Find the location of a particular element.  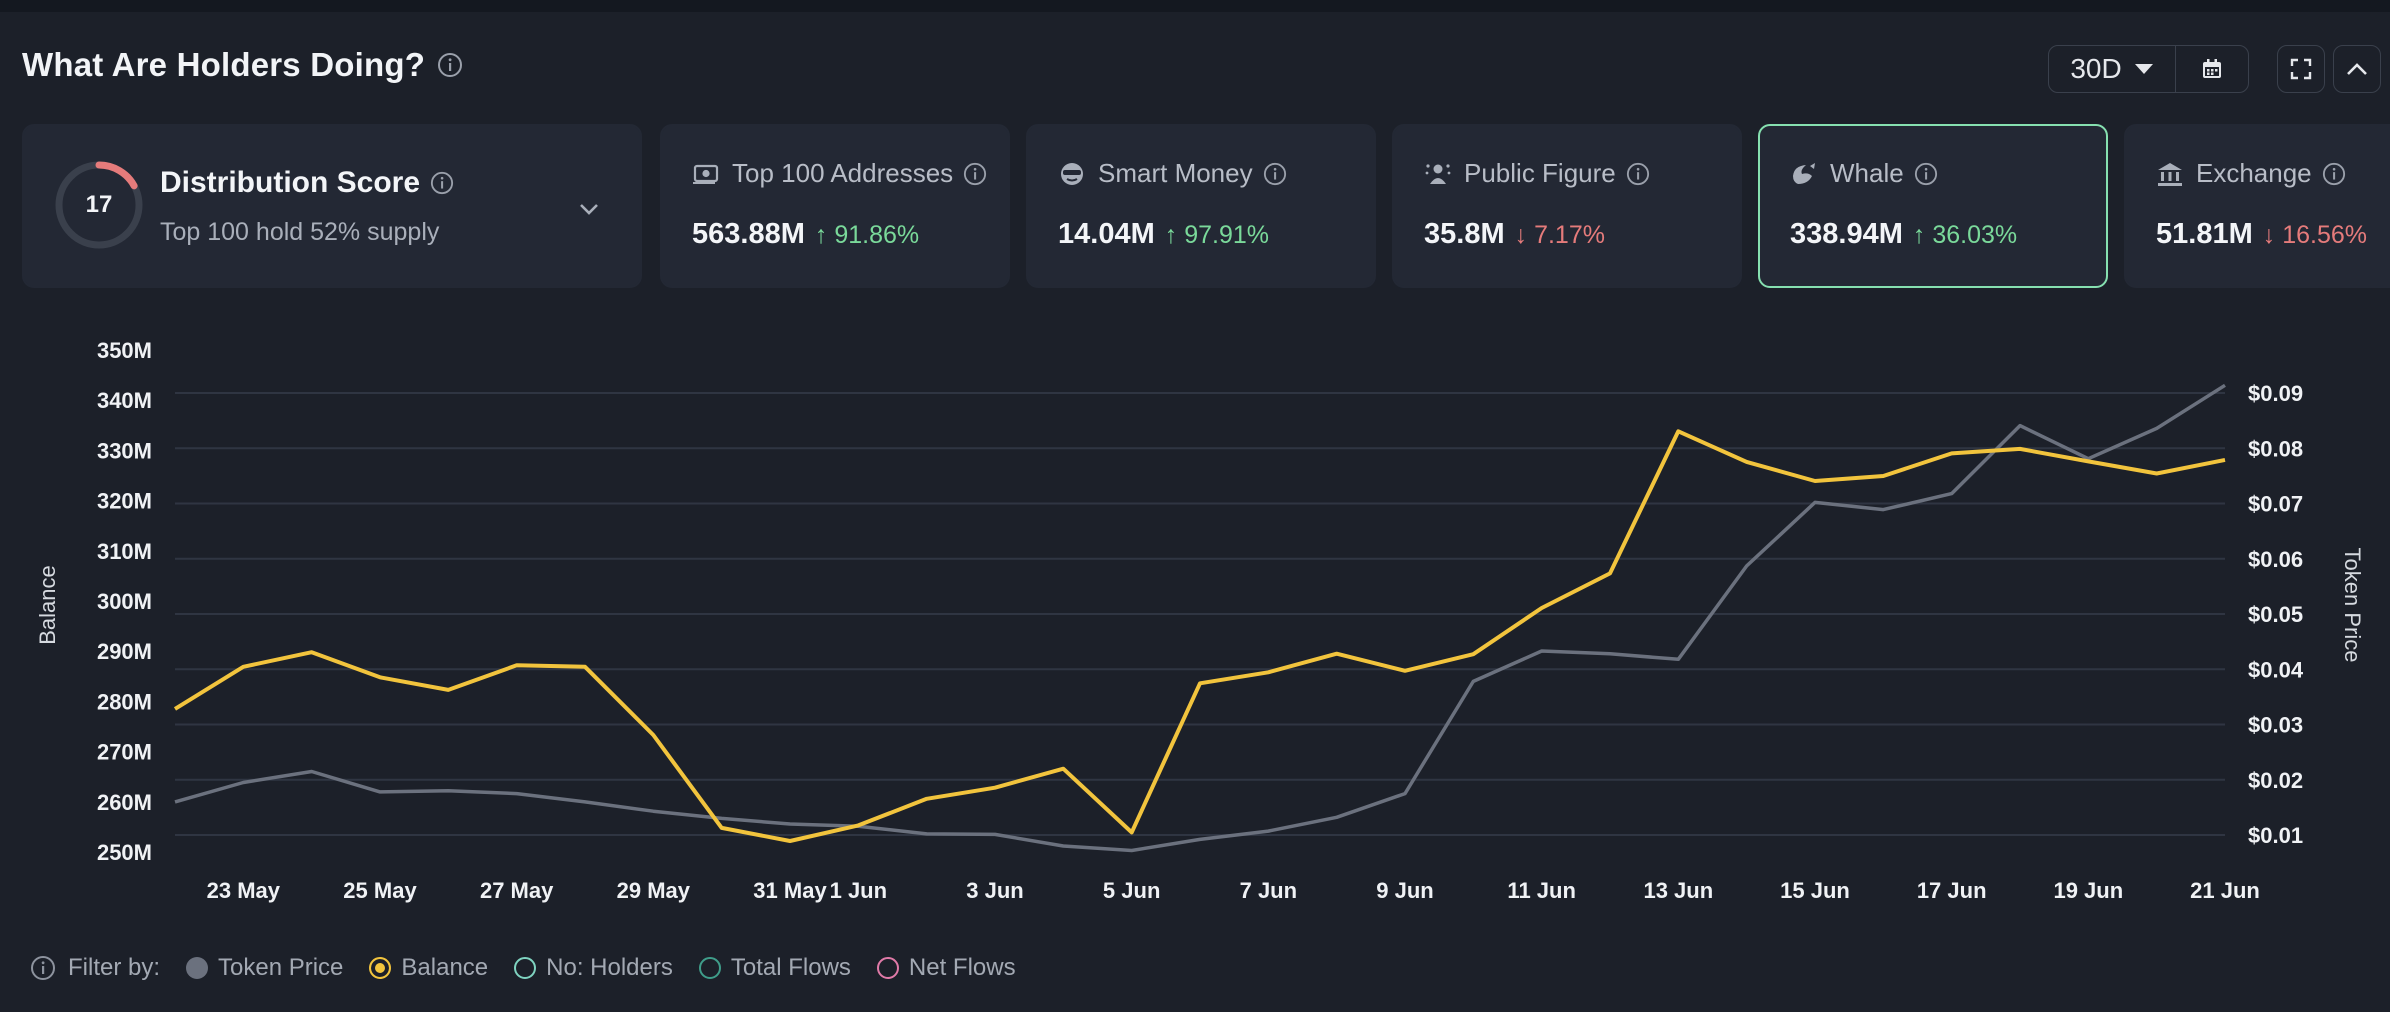

collapse-button is located at coordinates (2357, 69).